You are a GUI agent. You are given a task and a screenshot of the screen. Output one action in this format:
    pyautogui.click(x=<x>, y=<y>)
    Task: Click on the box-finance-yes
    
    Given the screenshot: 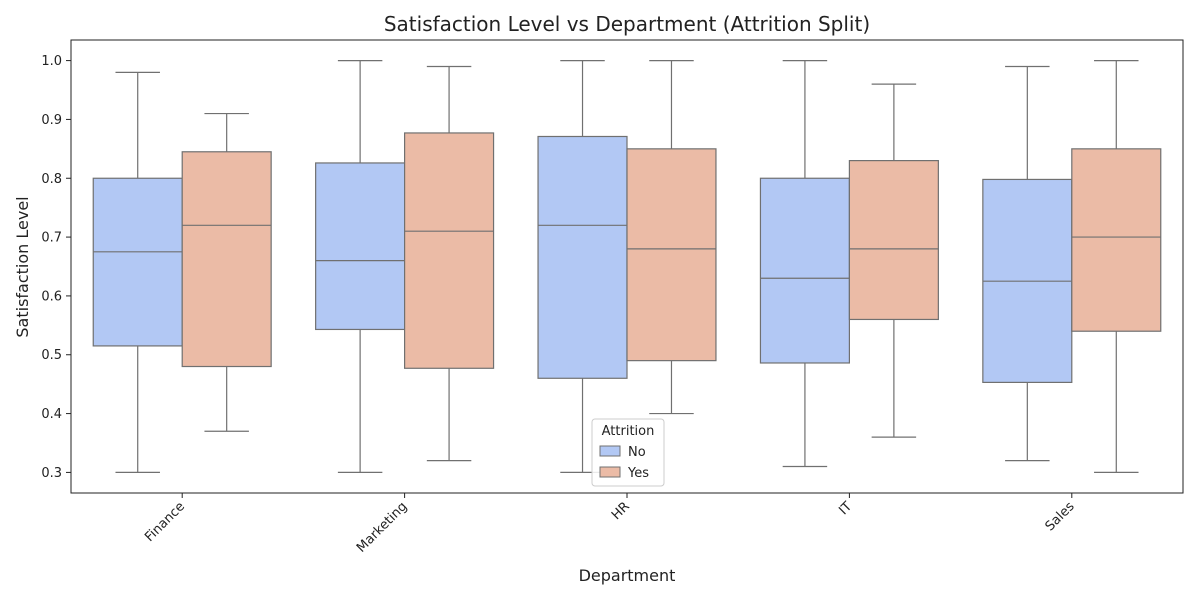 What is the action you would take?
    pyautogui.click(x=226, y=272)
    